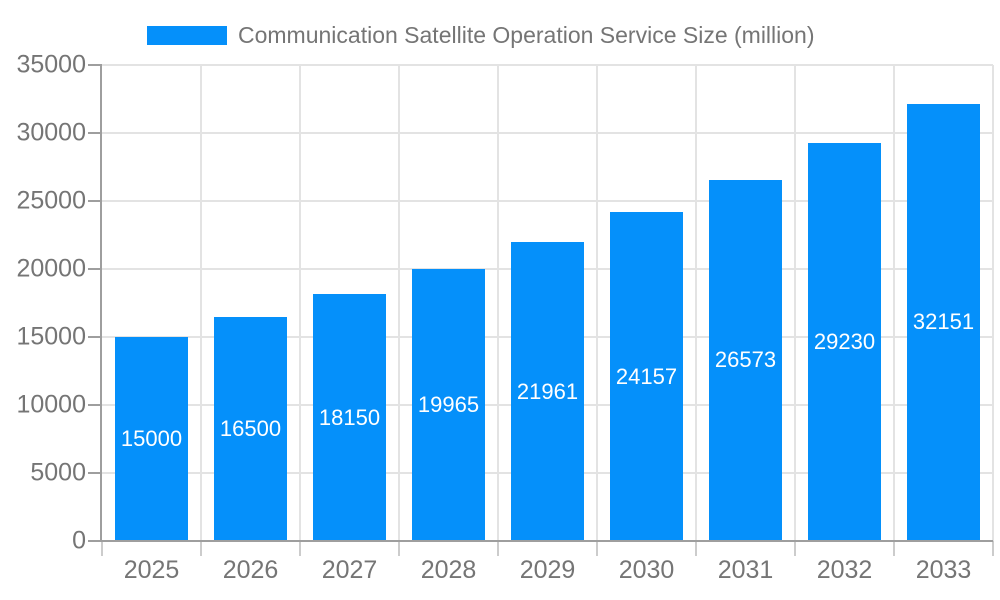  I want to click on x-axis-tick-label: 2025, so click(151, 570).